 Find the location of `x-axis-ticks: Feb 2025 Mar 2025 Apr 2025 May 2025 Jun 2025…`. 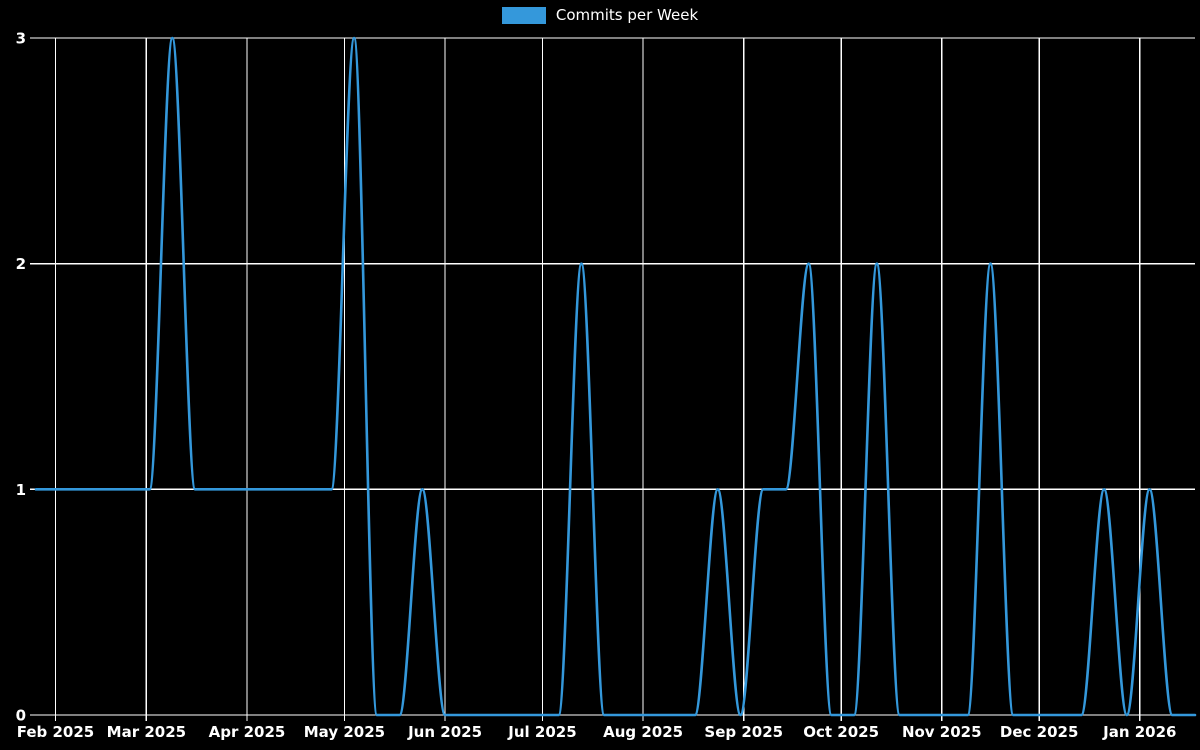

x-axis-ticks: Feb 2025 Mar 2025 Apr 2025 May 2025 Jun 2025… is located at coordinates (597, 732).